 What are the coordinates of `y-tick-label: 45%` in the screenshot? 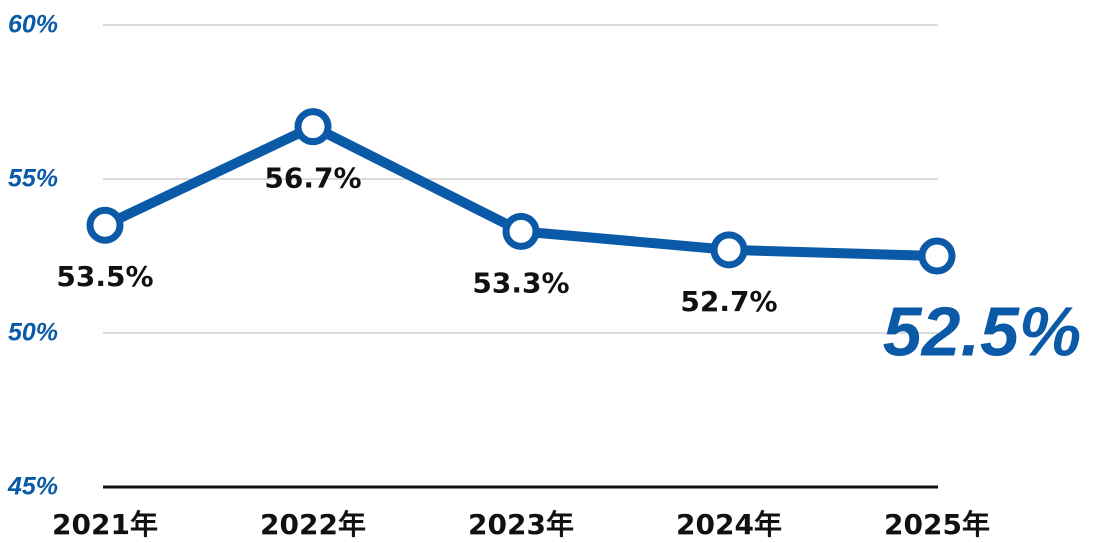 It's located at (32, 487).